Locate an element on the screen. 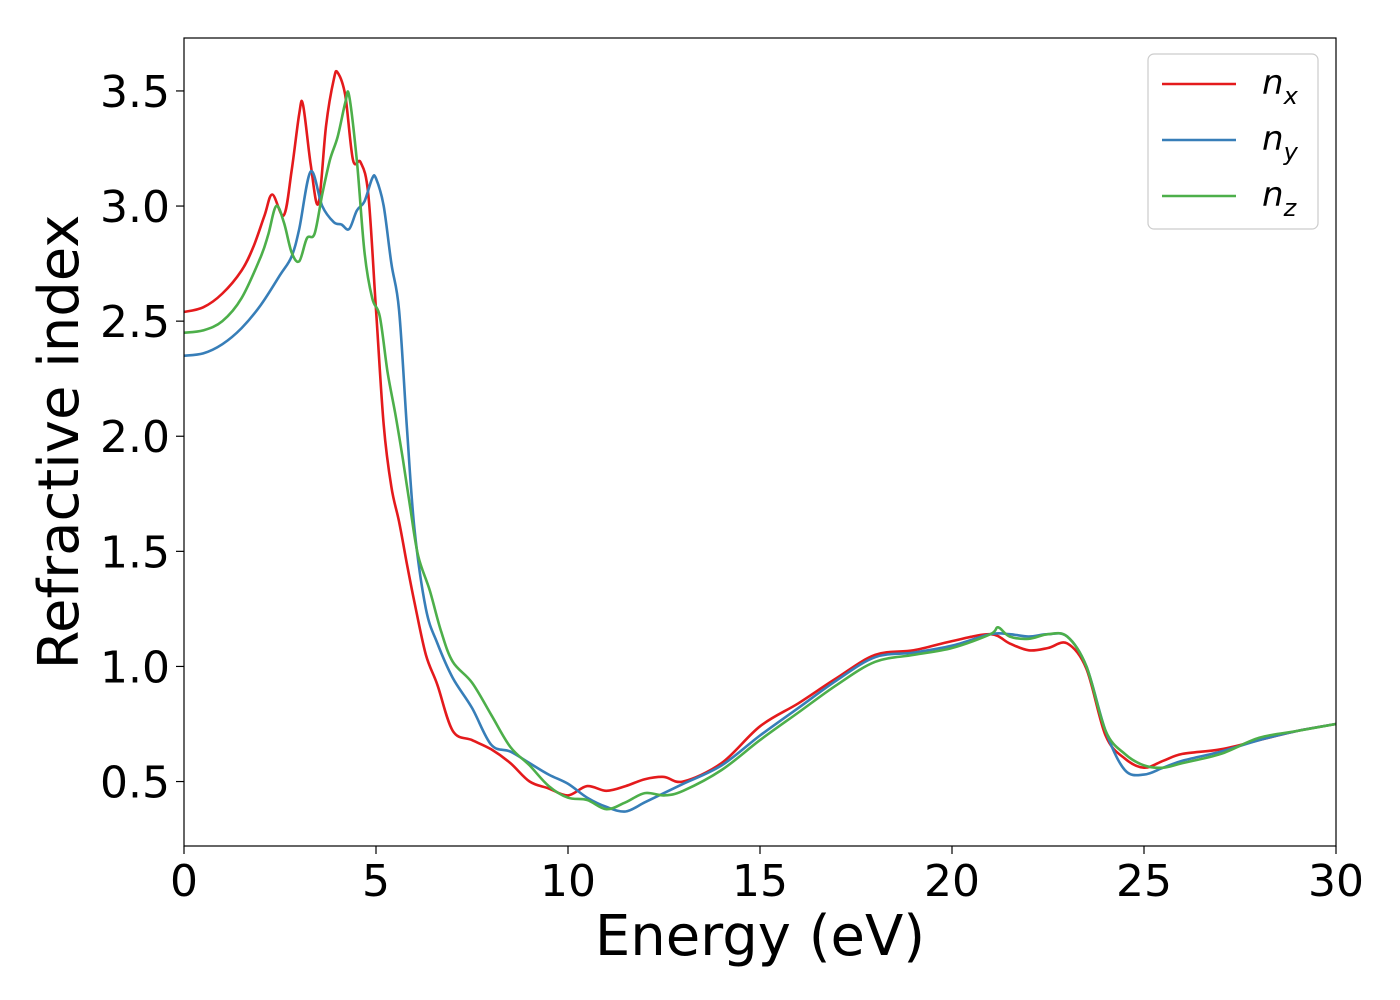 The image size is (1400, 1000). y-axis: 0.5 1.0 1.5 2.0 2.5 3.0 3.5 is located at coordinates (142, 438).